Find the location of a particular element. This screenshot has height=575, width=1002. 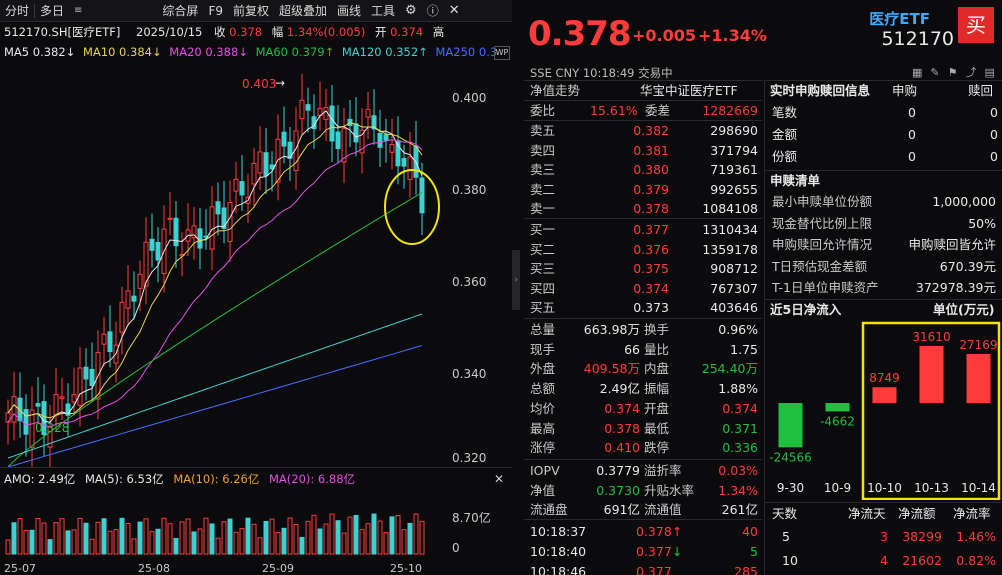

wecha-label: 委差 is located at coordinates (658, 110).